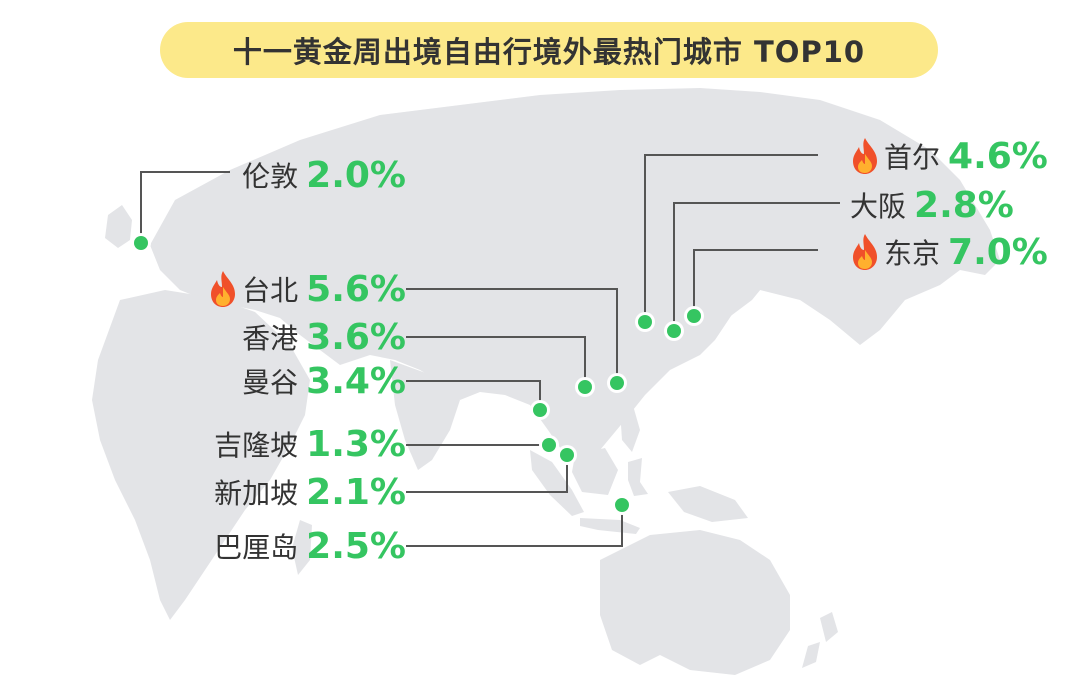  I want to click on city-5-label: 台北 5.6%, so click(307, 289).